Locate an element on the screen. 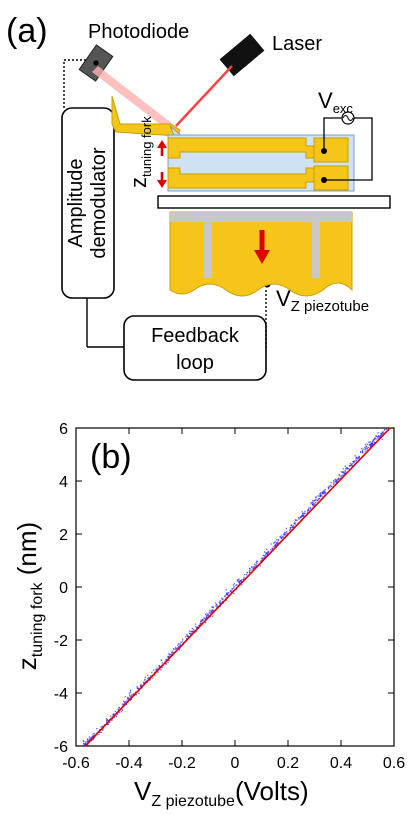  y-tick-label: -6 is located at coordinates (61, 747).